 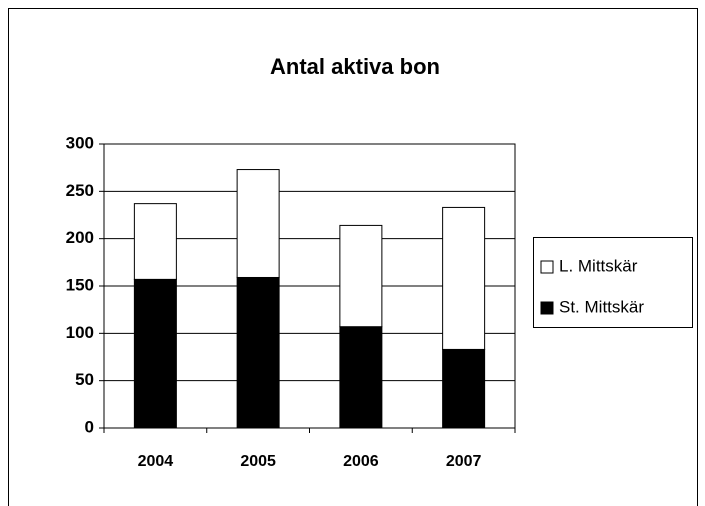 What do you see at coordinates (361, 461) in the screenshot?
I see `x-tick-label: 2006` at bounding box center [361, 461].